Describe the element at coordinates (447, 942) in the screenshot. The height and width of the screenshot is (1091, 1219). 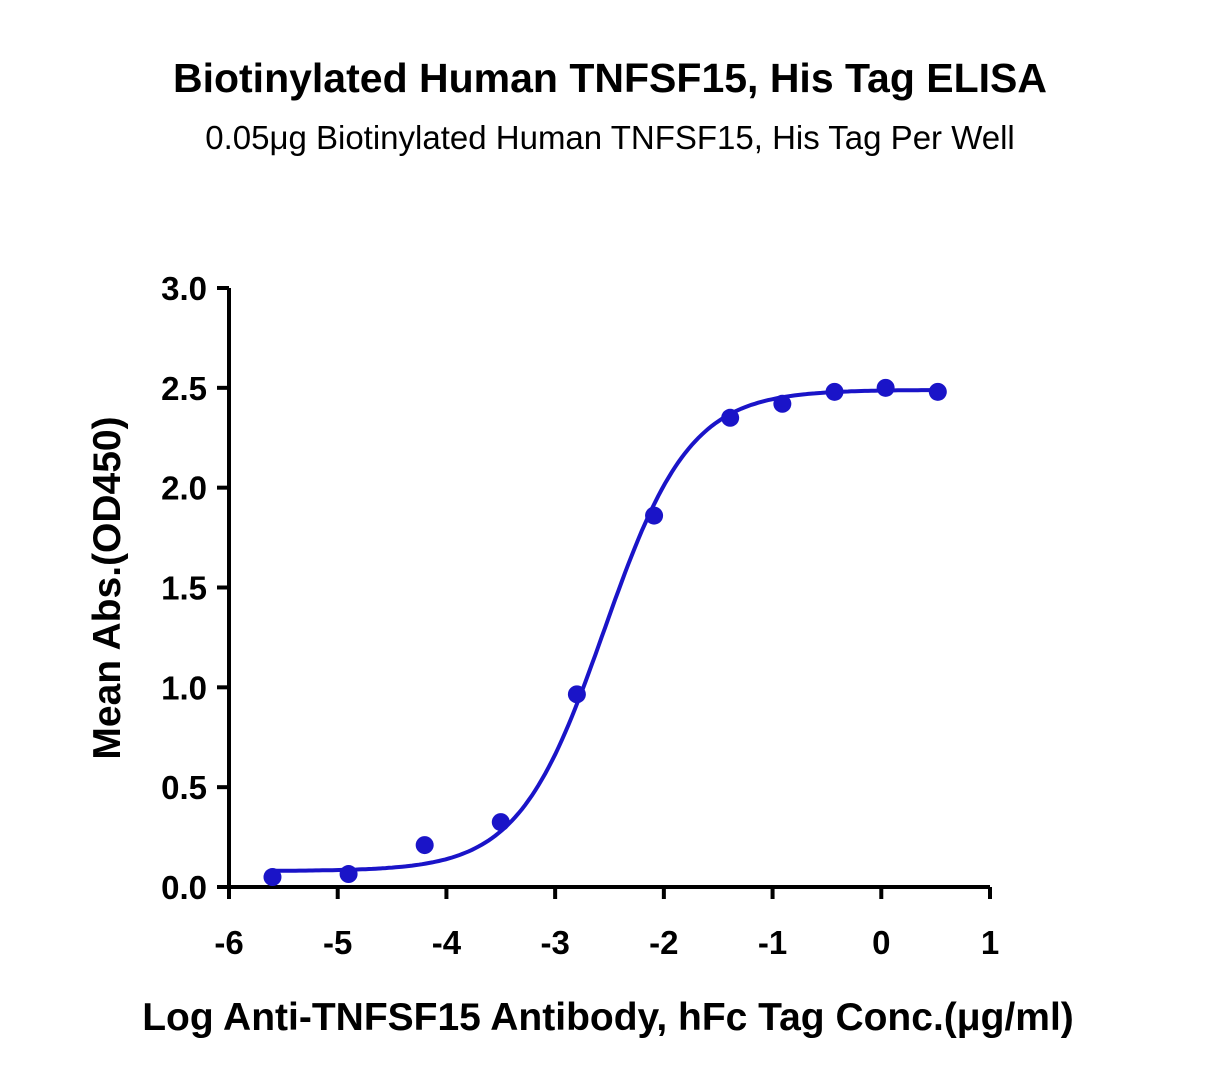
I see `x-tick-label: -4` at that location.